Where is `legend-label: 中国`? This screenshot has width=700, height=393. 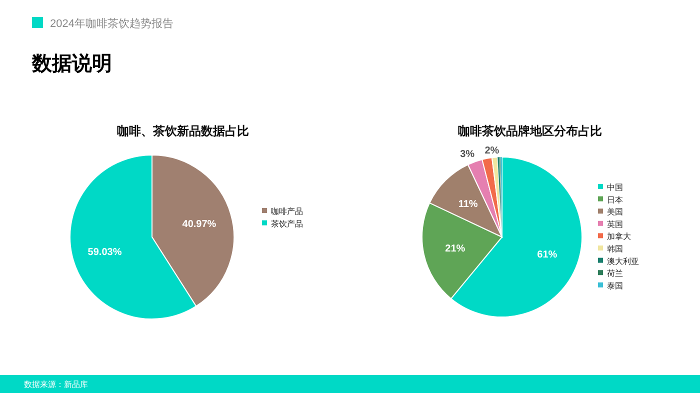
legend-label: 中国 is located at coordinates (615, 187).